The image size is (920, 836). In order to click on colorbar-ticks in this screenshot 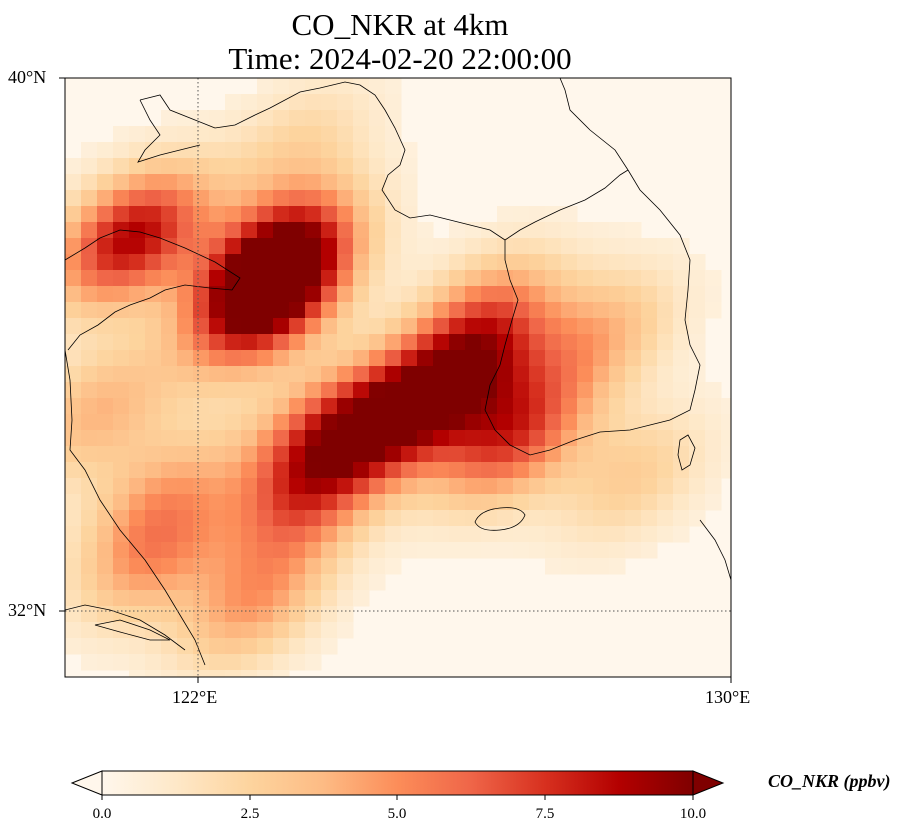, I will do `click(397, 797)`.